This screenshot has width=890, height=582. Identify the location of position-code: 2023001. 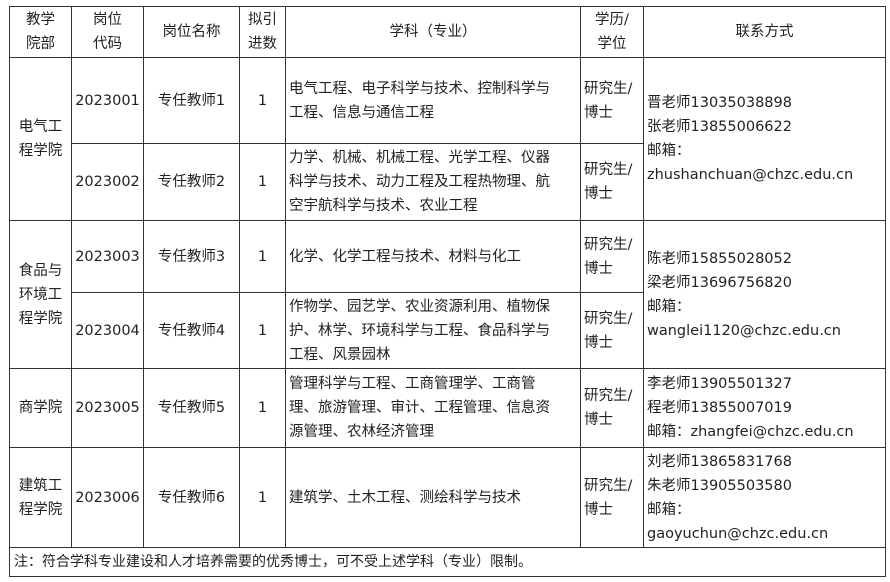
(107, 100).